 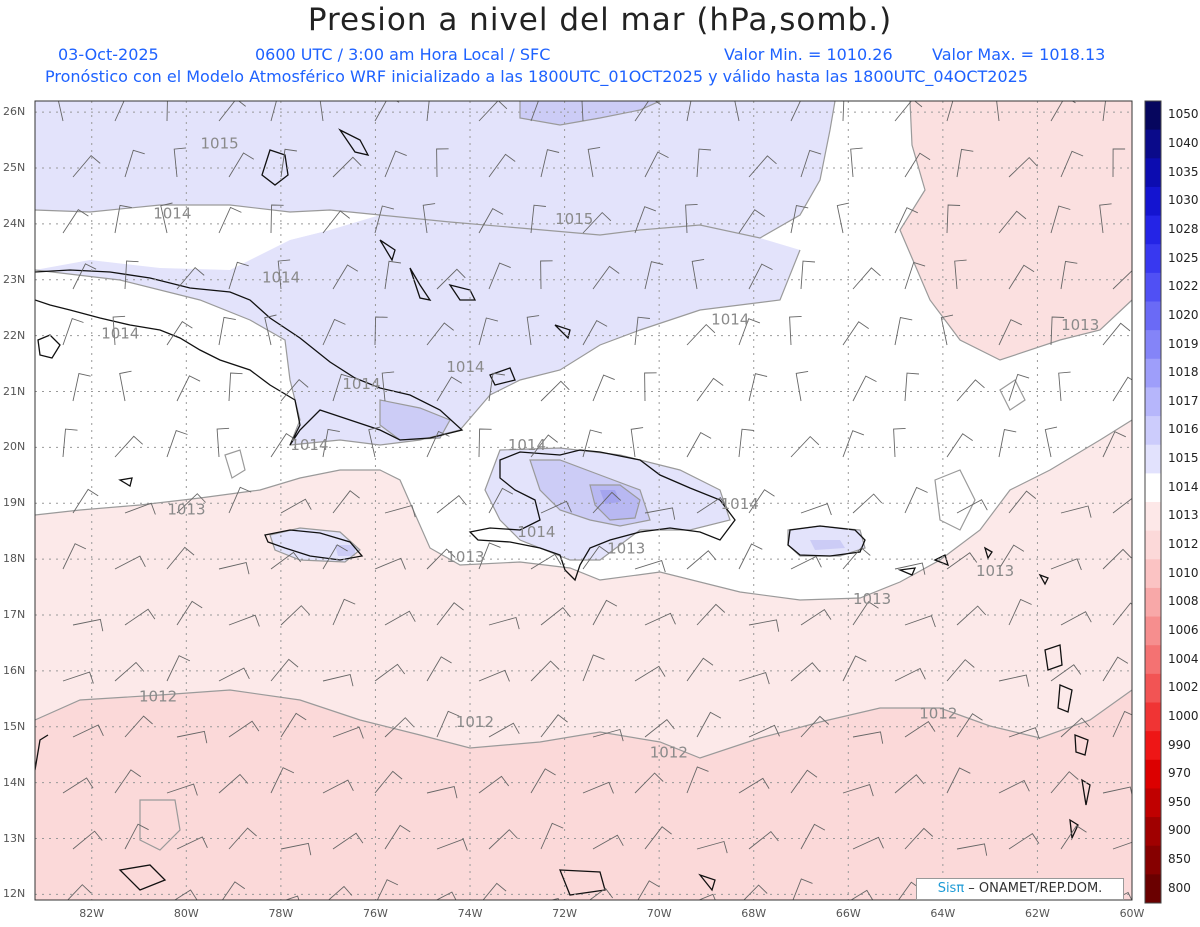 What do you see at coordinates (375, 913) in the screenshot?
I see `lon-label: 76W` at bounding box center [375, 913].